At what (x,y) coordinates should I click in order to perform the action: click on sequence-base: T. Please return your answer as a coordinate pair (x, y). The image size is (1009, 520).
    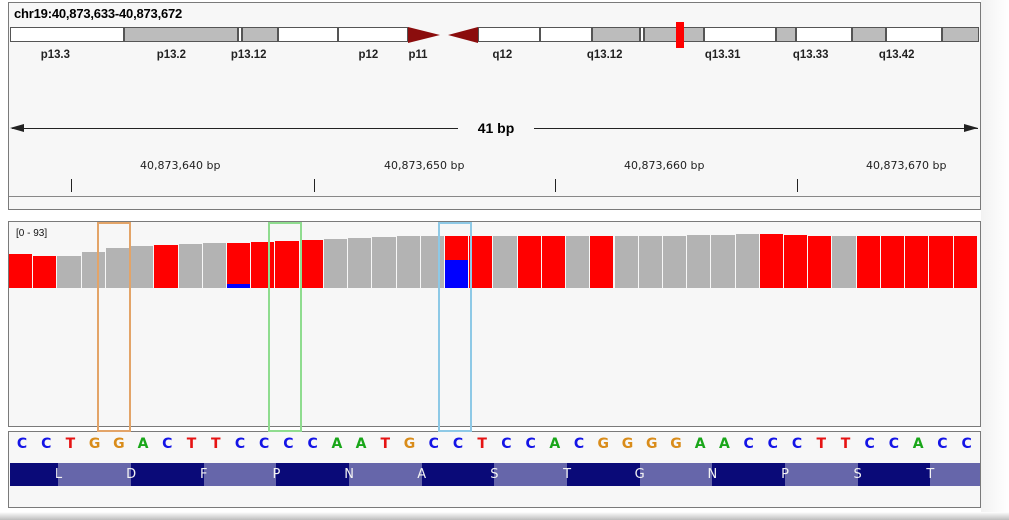
    Looking at the image, I should click on (191, 444).